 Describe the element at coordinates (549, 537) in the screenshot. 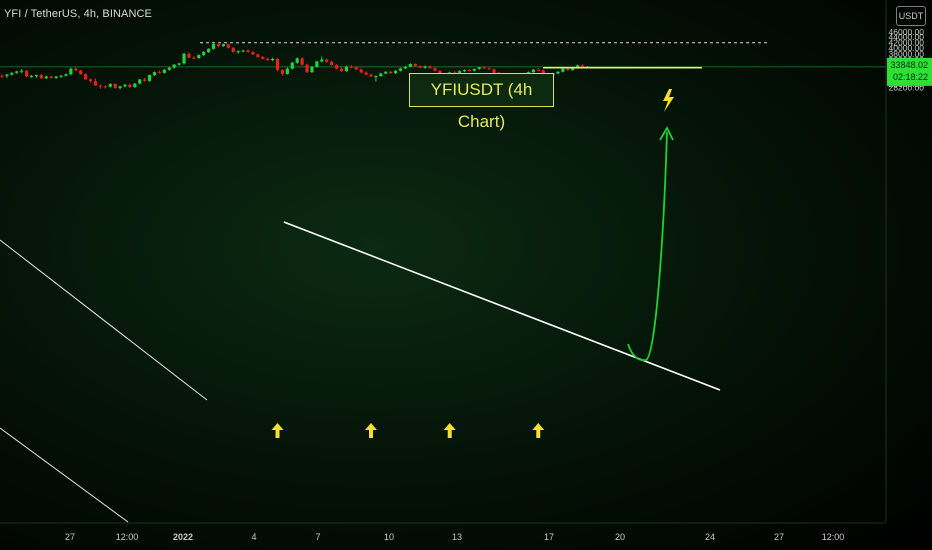

I see `time-tick-label: 17` at that location.